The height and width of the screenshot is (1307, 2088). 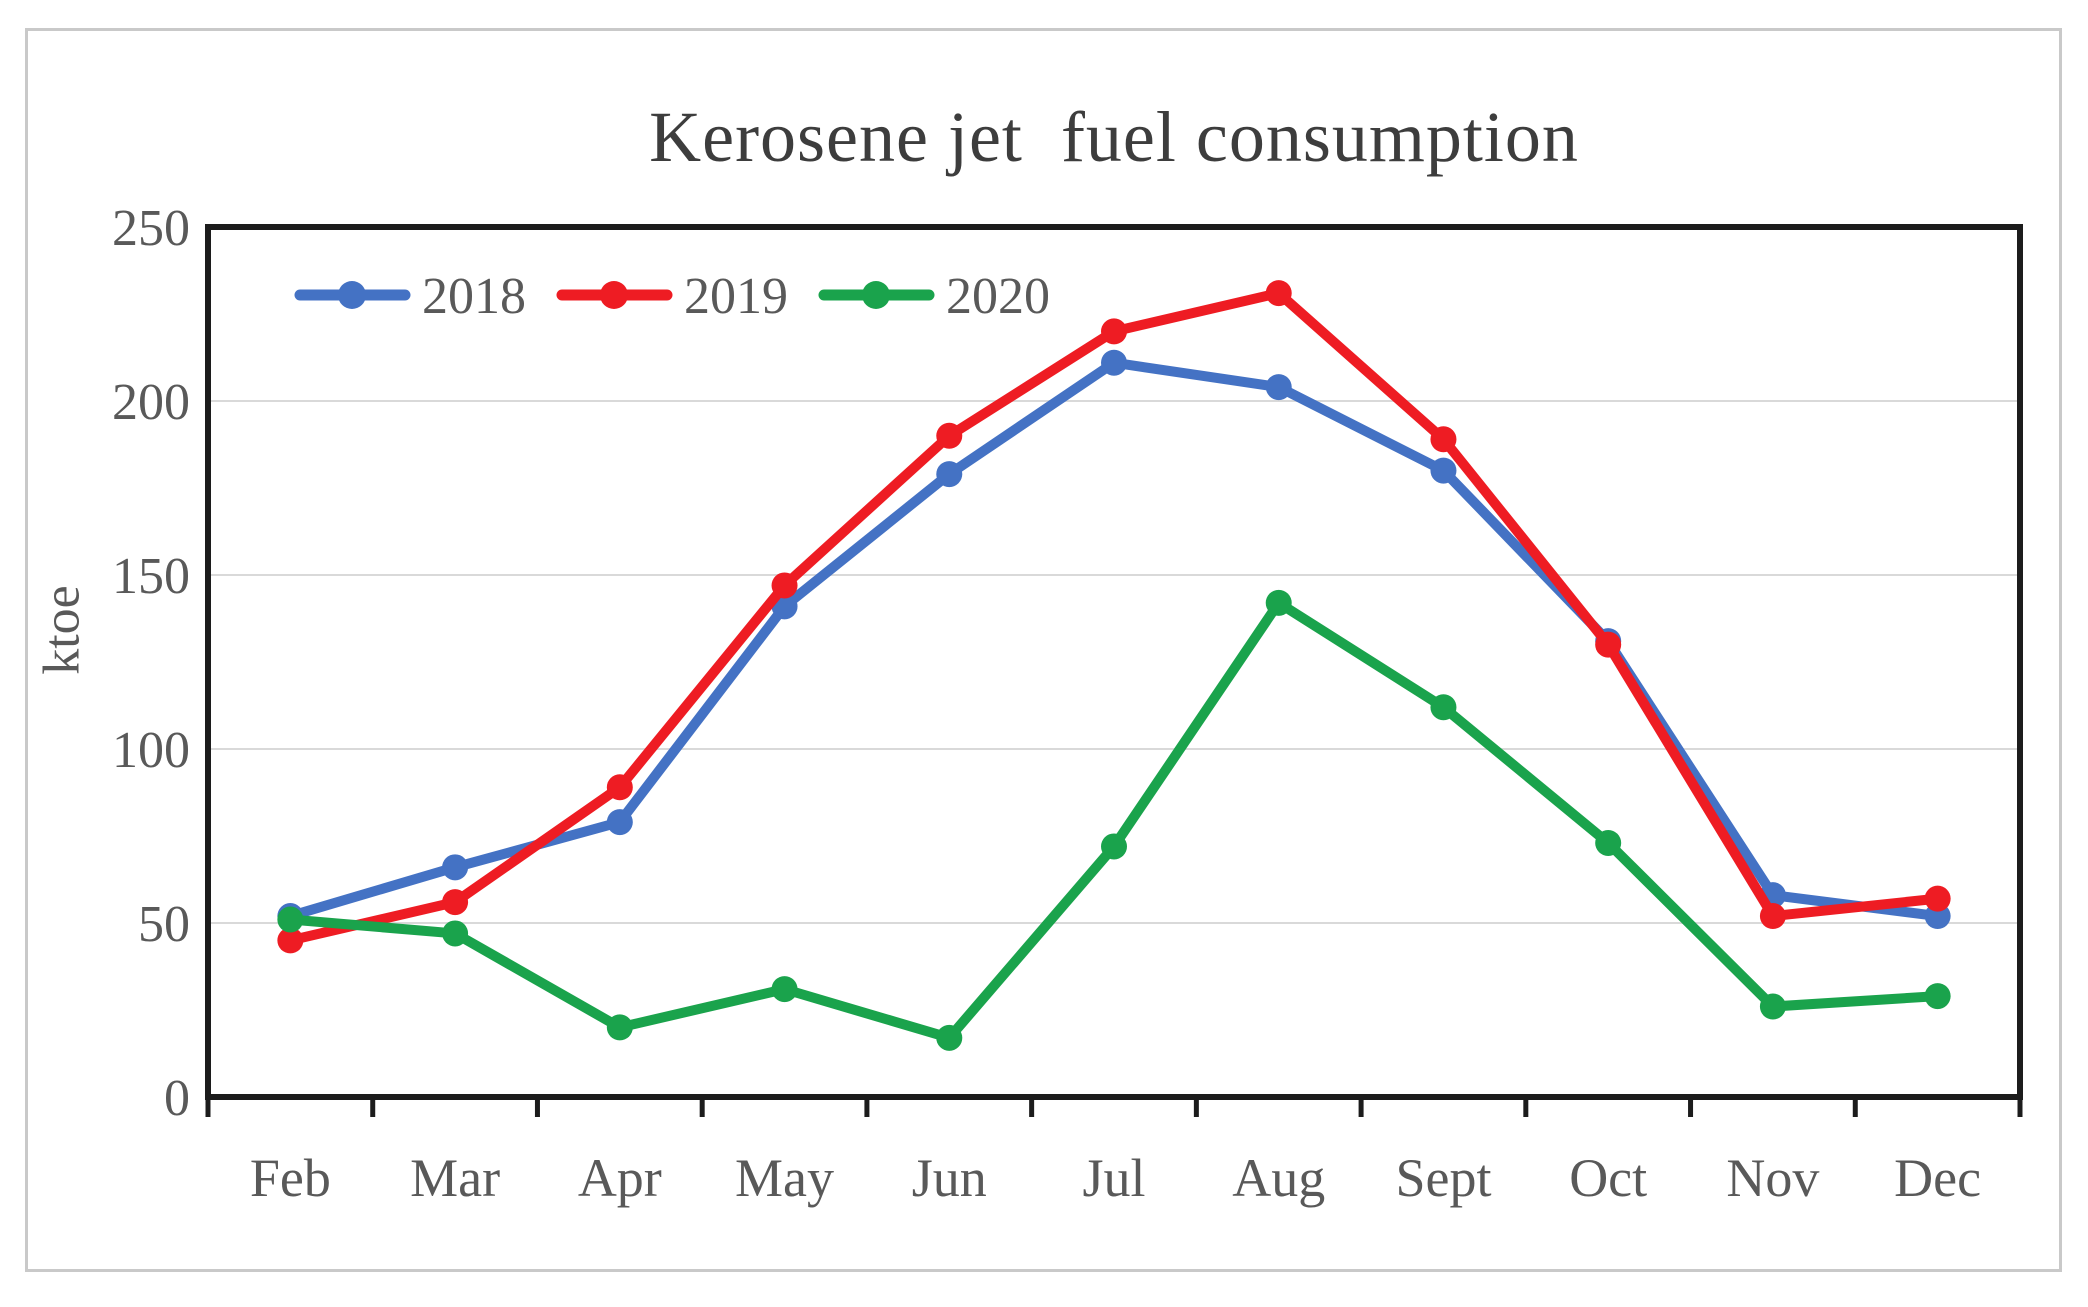 What do you see at coordinates (1608, 1178) in the screenshot?
I see `x-tick-label-Oct: Oct` at bounding box center [1608, 1178].